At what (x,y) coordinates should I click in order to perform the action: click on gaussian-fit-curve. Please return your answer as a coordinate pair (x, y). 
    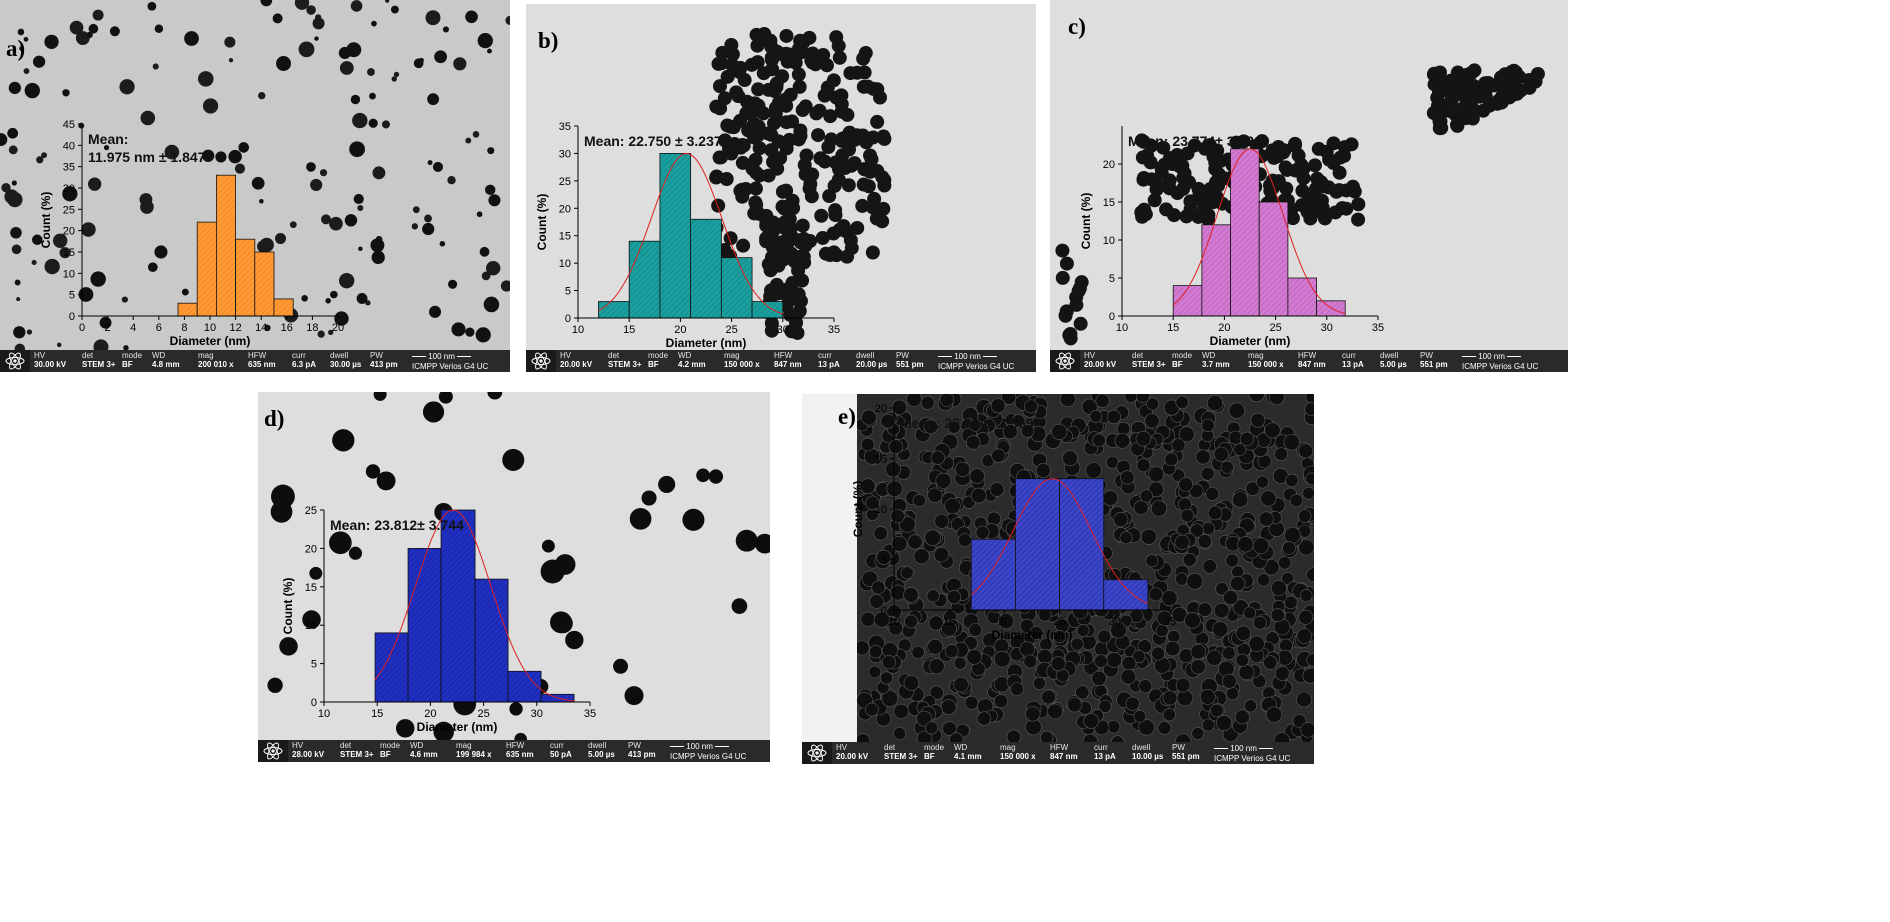
    Looking at the image, I should click on (1059, 541).